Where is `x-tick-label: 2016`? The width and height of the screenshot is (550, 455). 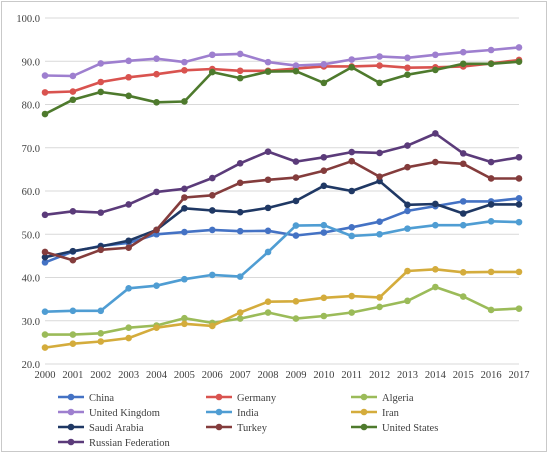 x-tick-label: 2016 is located at coordinates (491, 375).